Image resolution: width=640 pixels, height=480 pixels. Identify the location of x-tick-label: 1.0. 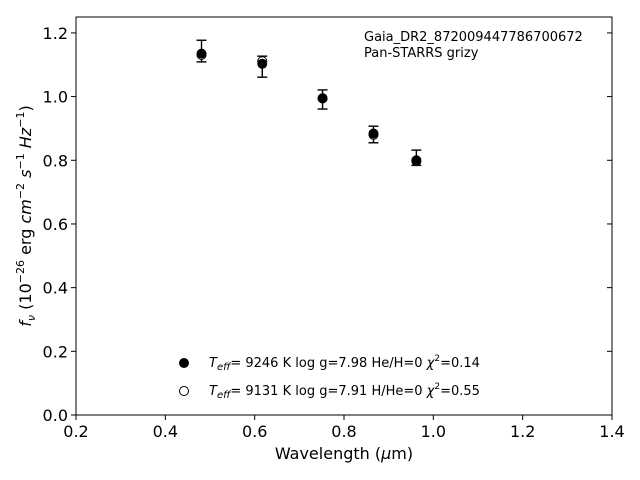
(433, 431).